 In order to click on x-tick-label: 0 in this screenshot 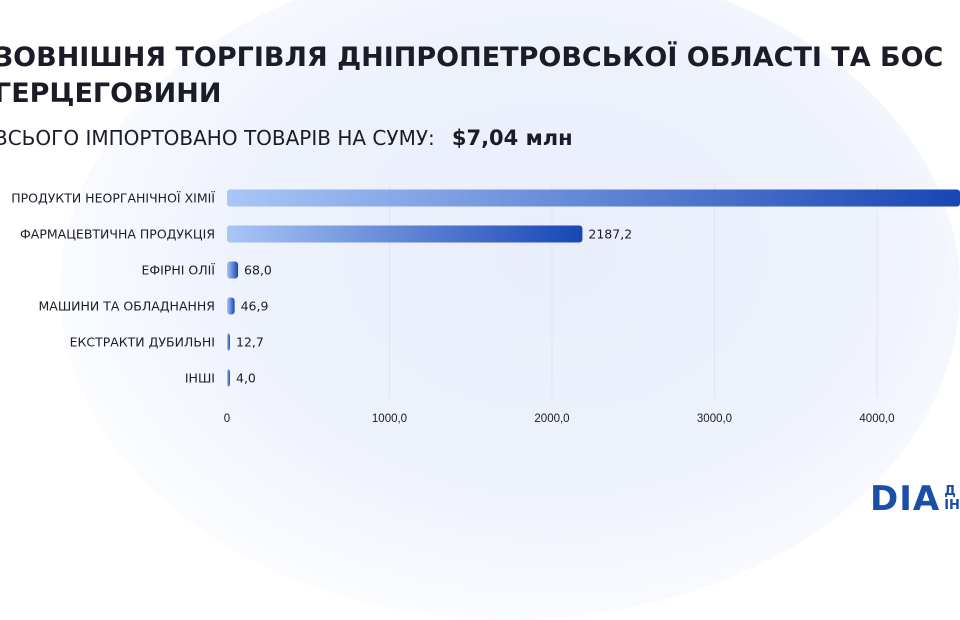, I will do `click(227, 419)`.